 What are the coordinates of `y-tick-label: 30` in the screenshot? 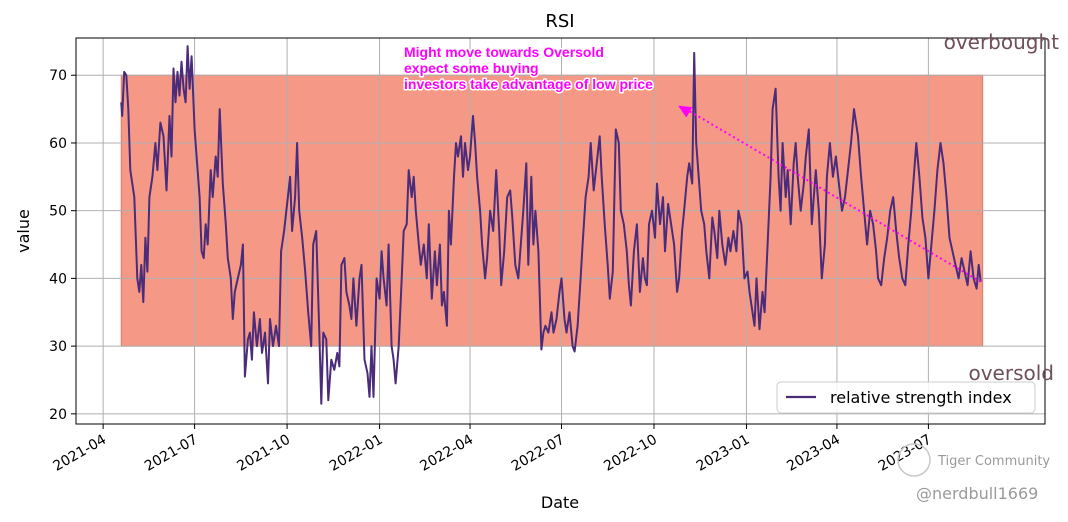 It's located at (58, 347).